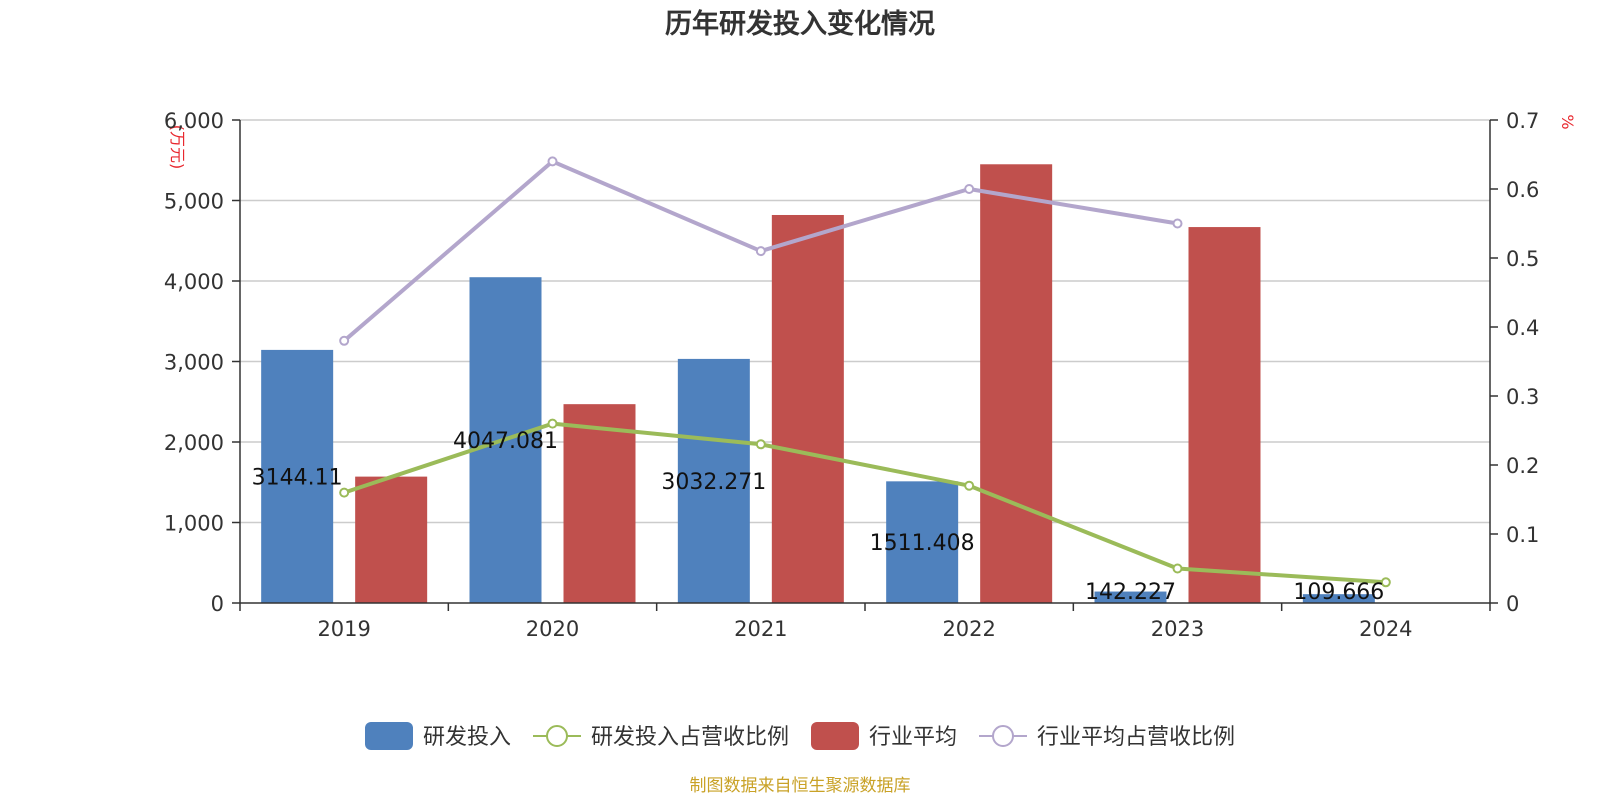 This screenshot has height=800, width=1600. I want to click on source-note: 制图数据来自恒生聚源数据库, so click(800, 786).